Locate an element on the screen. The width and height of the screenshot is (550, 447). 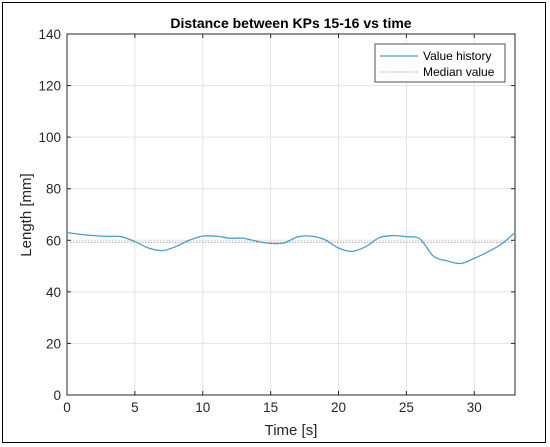
legend-box is located at coordinates (440, 63).